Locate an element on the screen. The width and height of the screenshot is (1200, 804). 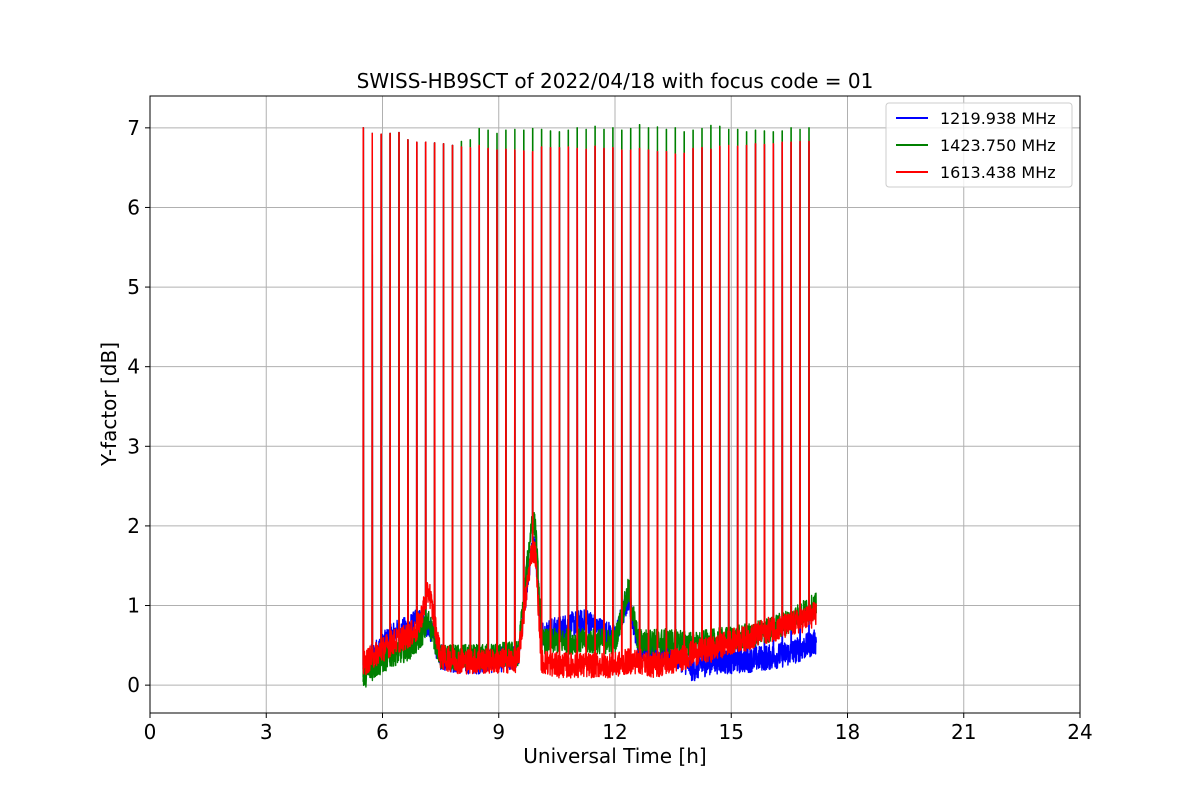
x-tick-label: 15 is located at coordinates (731, 732).